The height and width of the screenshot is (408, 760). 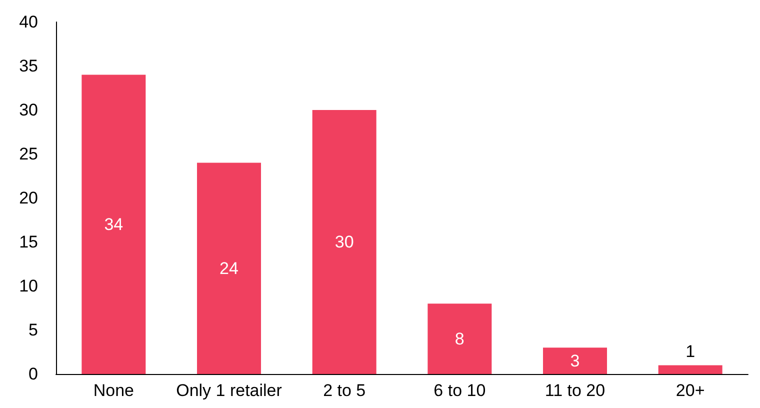 I want to click on data-label: 1, so click(x=691, y=352).